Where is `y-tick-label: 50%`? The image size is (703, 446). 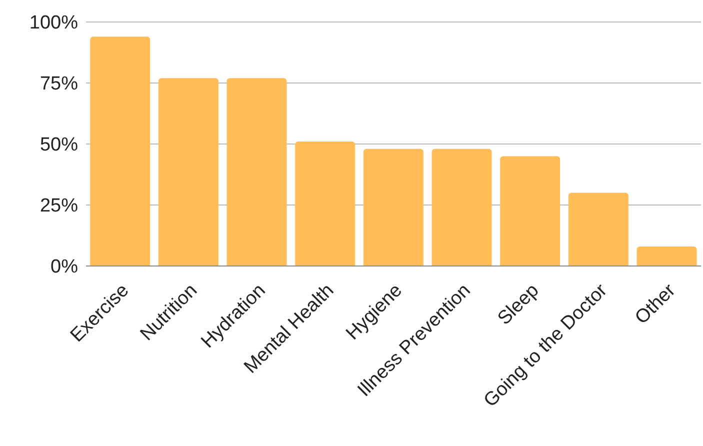
y-tick-label: 50% is located at coordinates (59, 145).